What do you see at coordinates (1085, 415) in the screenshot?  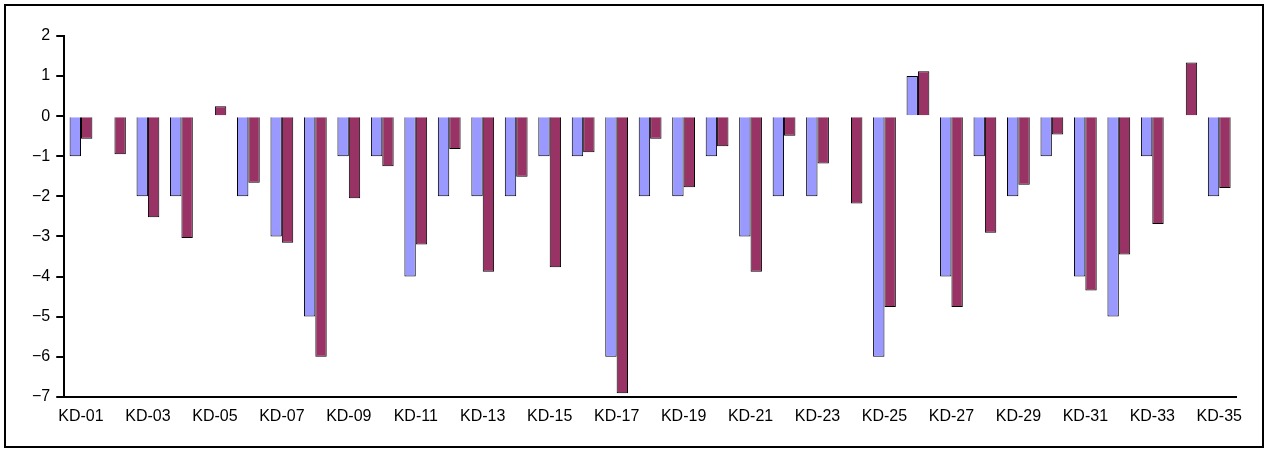 I see `x-tick-label: KD-31` at bounding box center [1085, 415].